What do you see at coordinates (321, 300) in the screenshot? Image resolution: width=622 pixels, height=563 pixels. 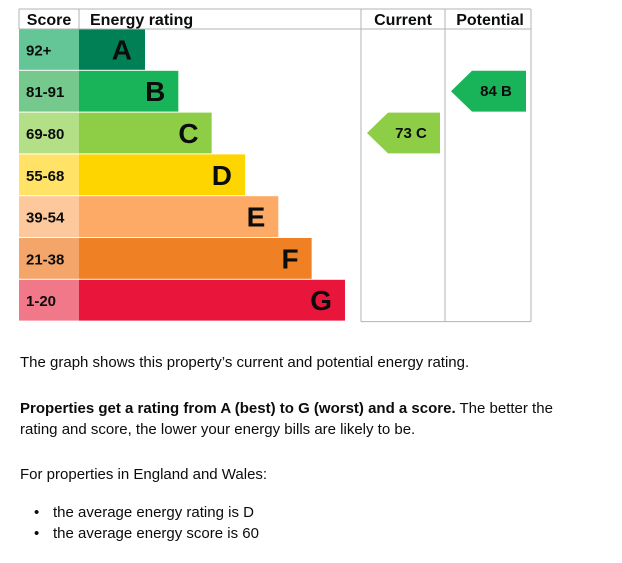 I see `band-letter-g: G` at bounding box center [321, 300].